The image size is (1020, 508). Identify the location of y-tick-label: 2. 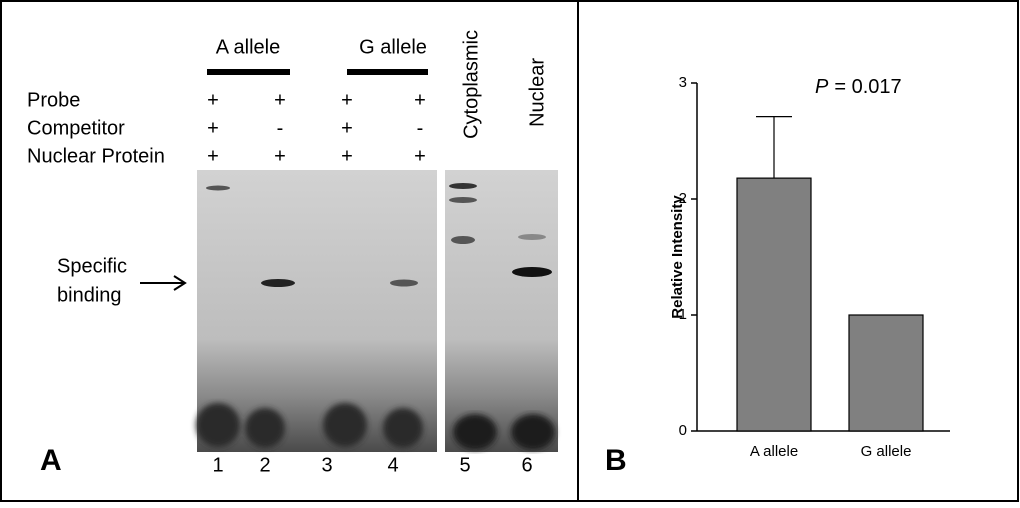
(683, 198).